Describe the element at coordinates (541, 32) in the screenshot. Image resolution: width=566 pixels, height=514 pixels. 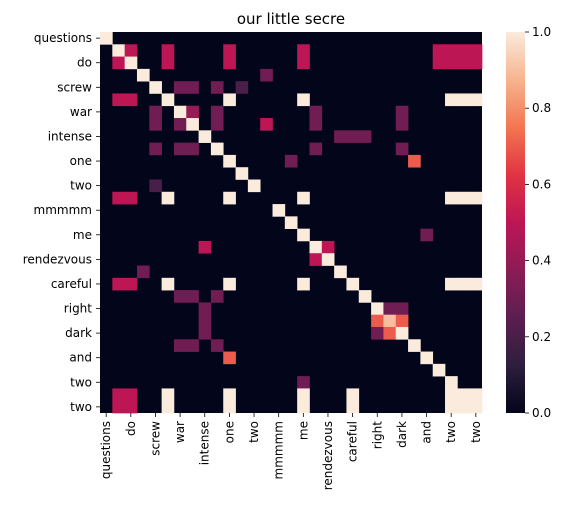
I see `colorbar-tick-label: 1.0` at that location.